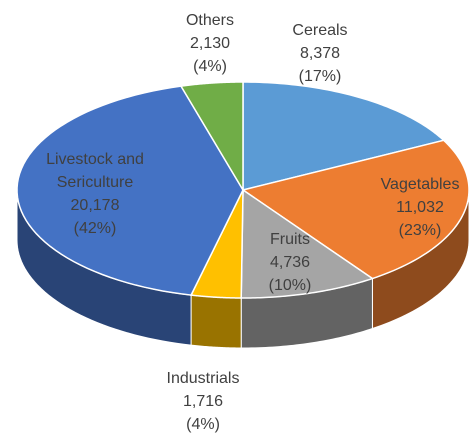 The height and width of the screenshot is (435, 472). I want to click on value-label: 2,130, so click(210, 43).